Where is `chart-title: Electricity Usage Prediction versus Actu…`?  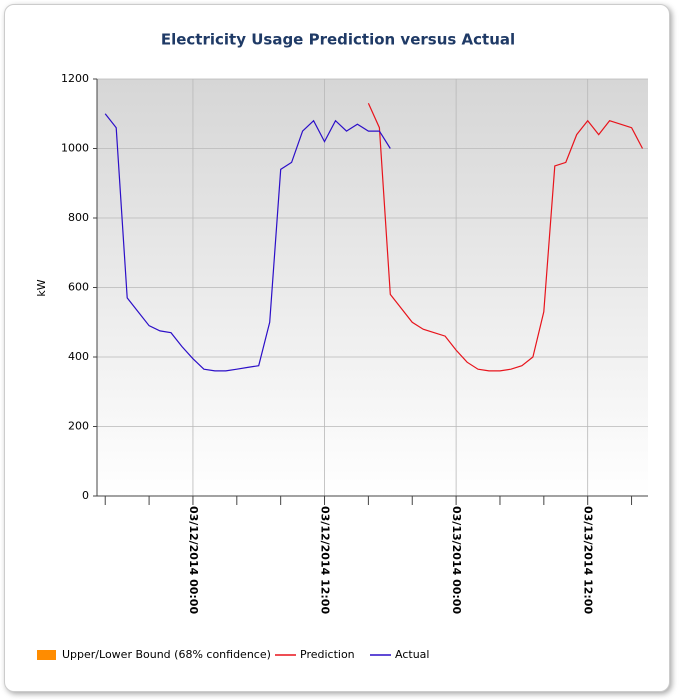
chart-title: Electricity Usage Prediction versus Actu… is located at coordinates (338, 40).